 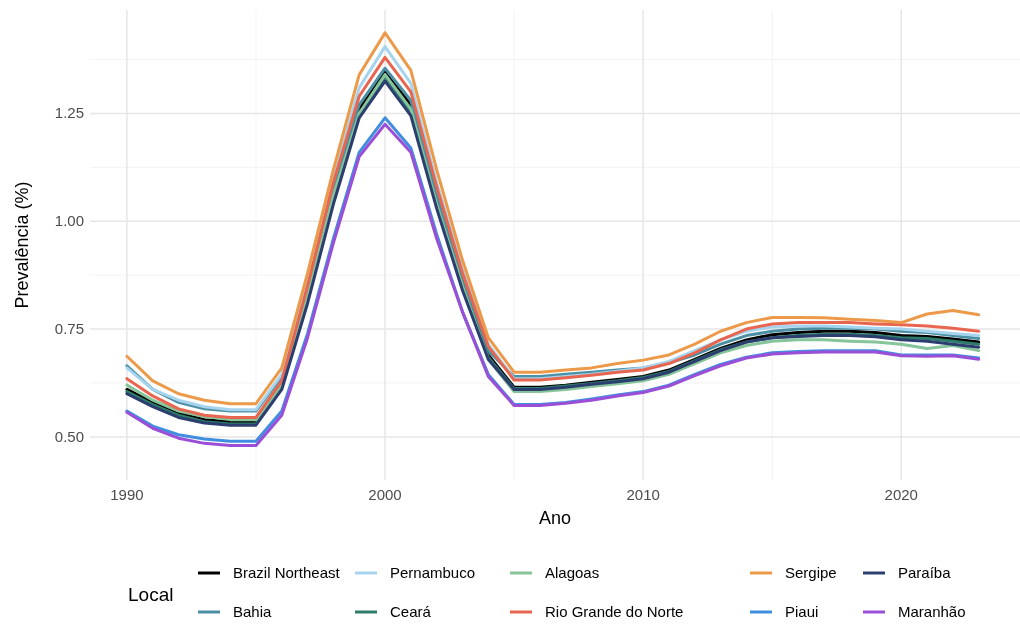 I want to click on y-tick-label: 0.50, so click(x=69, y=436).